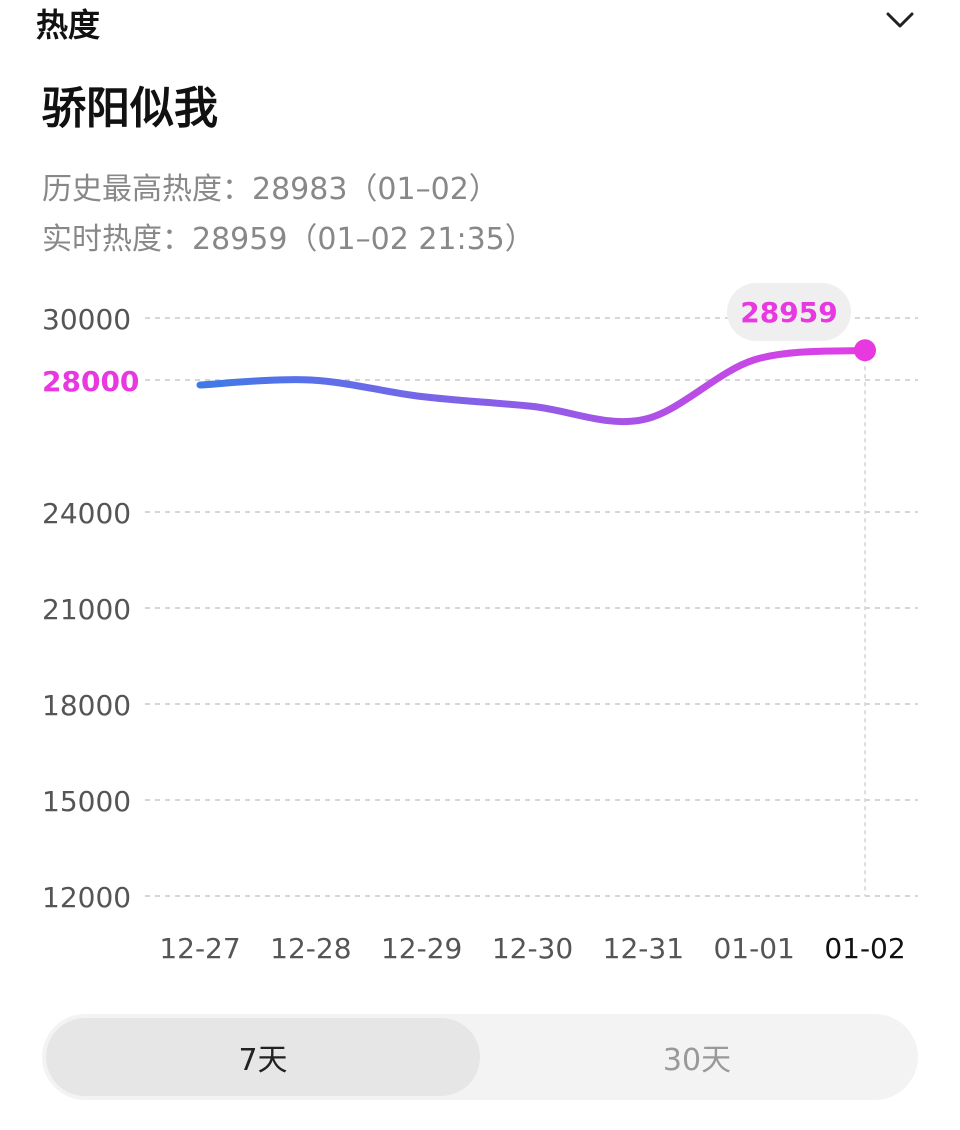  Describe the element at coordinates (900, 20) in the screenshot. I see `chevron-down-icon` at that location.